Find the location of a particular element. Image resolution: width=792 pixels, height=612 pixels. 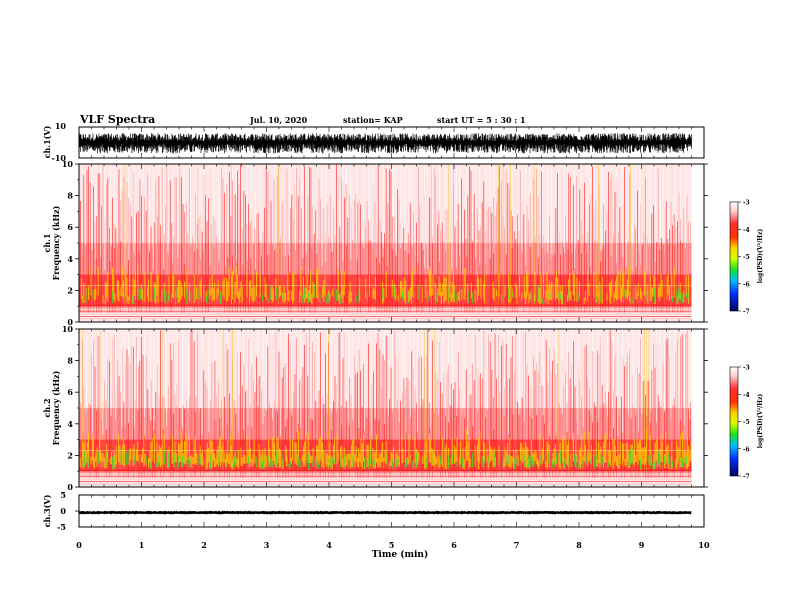

ch1-waveform-ylabel: ch.1(V) is located at coordinates (47, 141).